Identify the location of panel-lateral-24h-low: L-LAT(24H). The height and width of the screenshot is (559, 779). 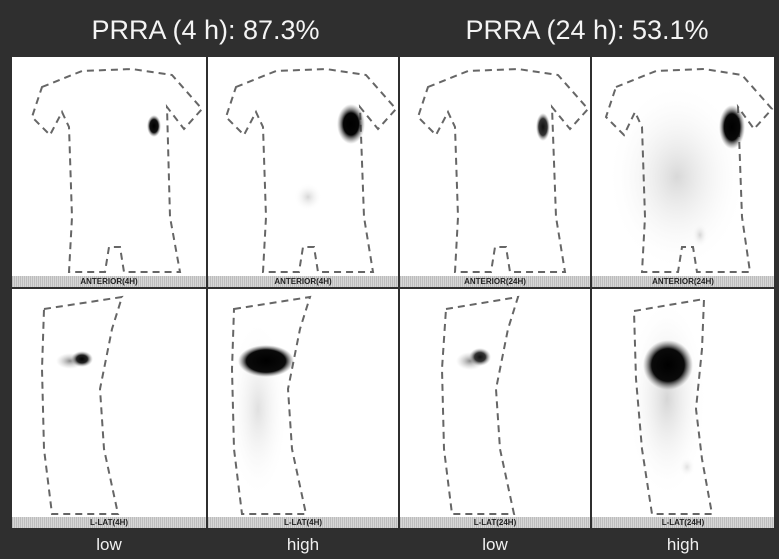
(495, 408).